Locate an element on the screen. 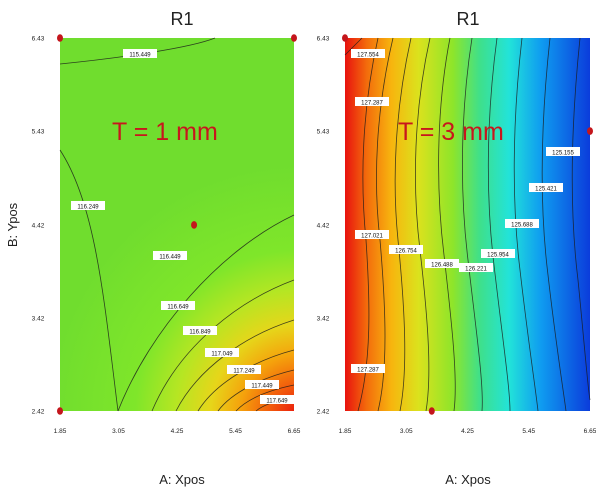 This screenshot has height=492, width=596. chart2-contour-label: 125.688 is located at coordinates (522, 226).